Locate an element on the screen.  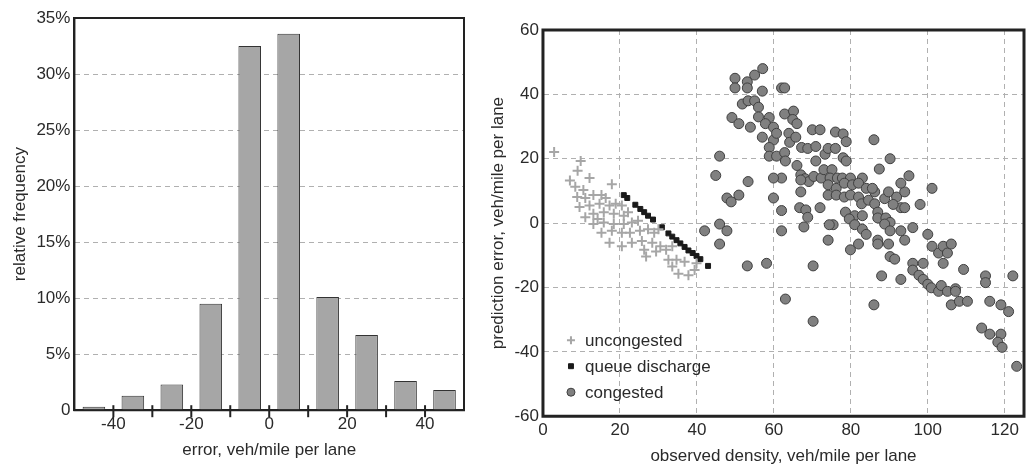
y-tick-label: 20% is located at coordinates (53, 185).